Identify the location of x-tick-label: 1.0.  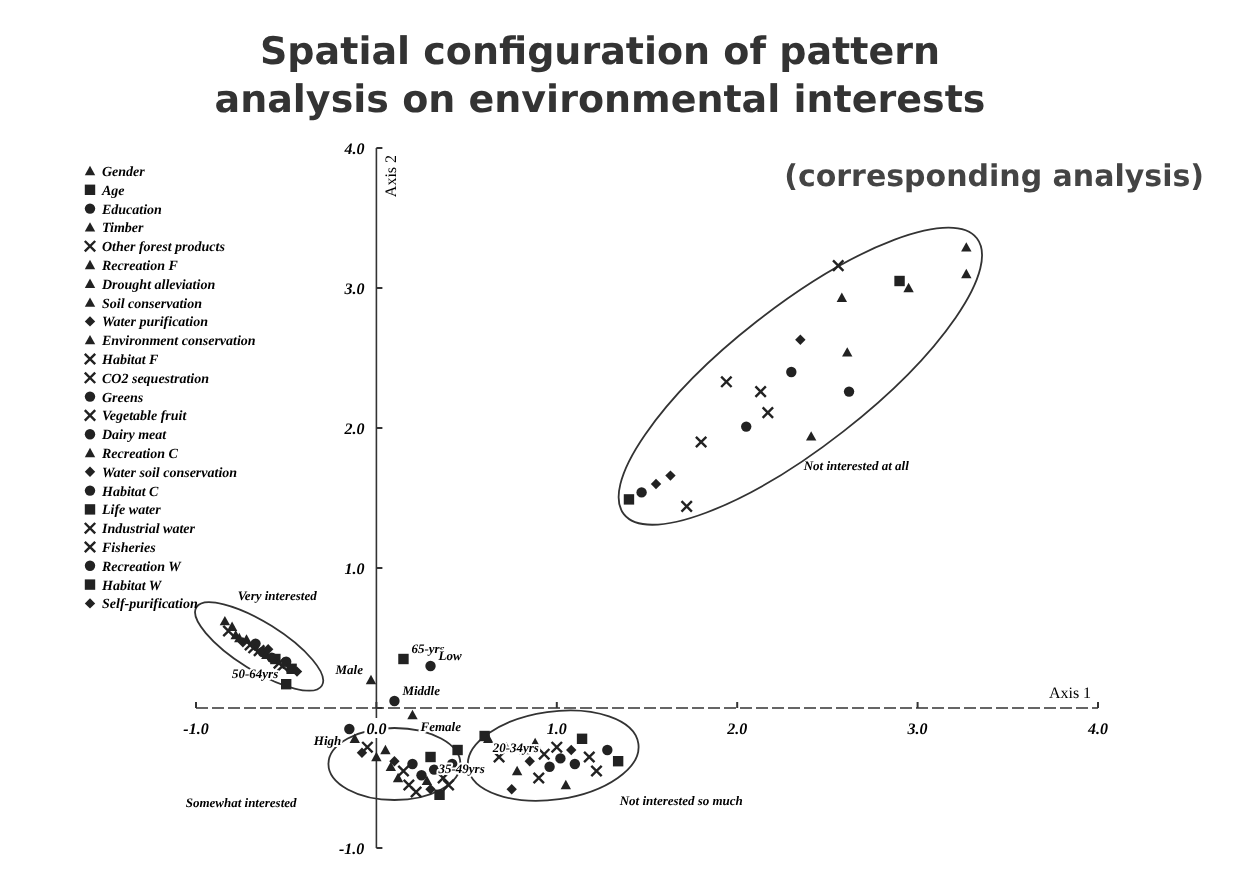
(556, 729).